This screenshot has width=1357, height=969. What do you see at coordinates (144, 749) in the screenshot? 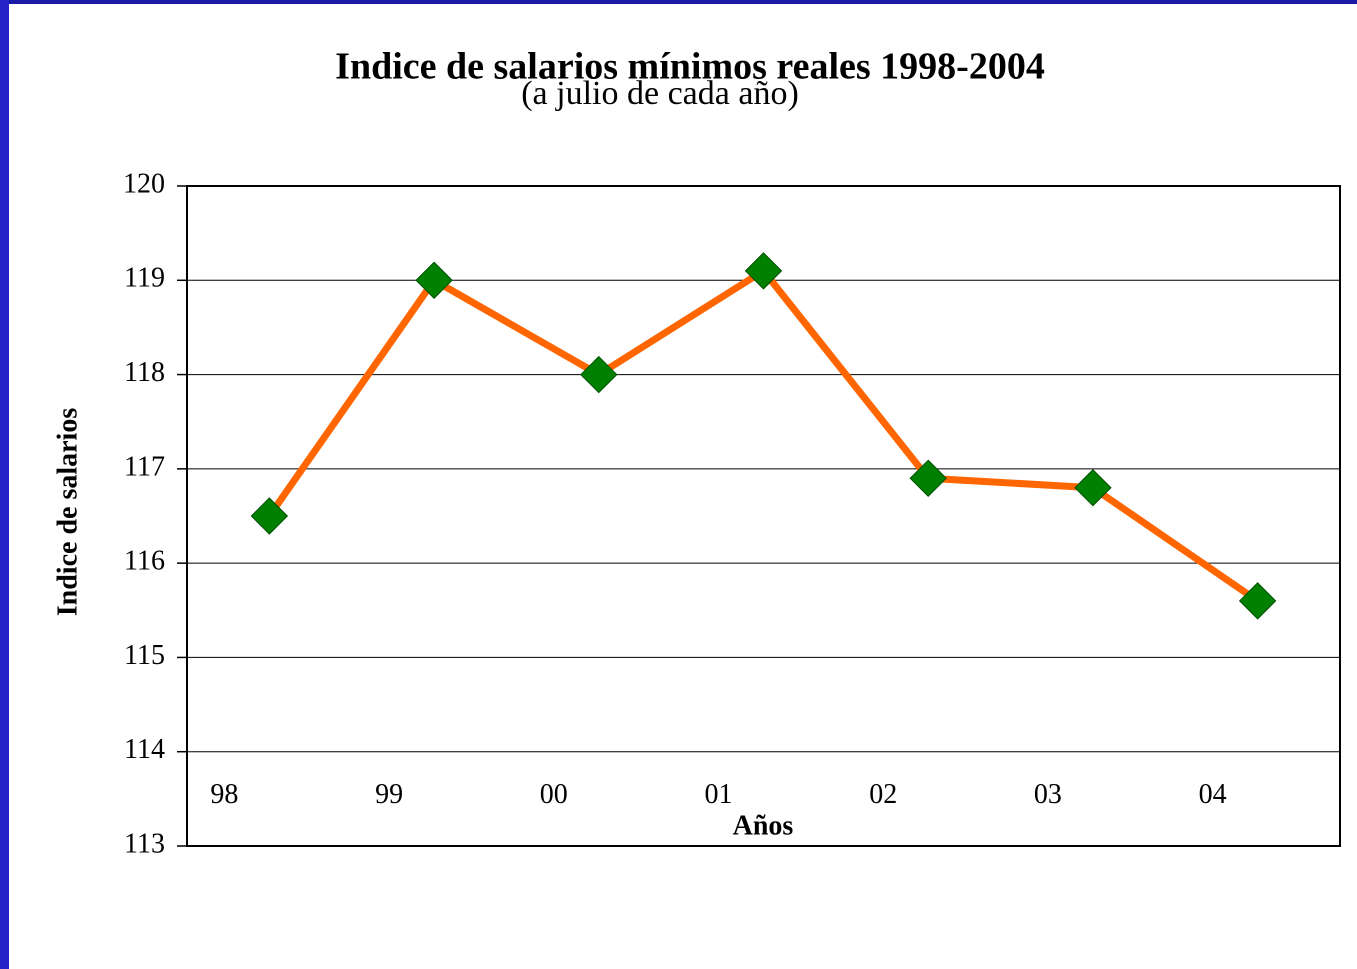
I see `y-tick-label: 114` at bounding box center [144, 749].